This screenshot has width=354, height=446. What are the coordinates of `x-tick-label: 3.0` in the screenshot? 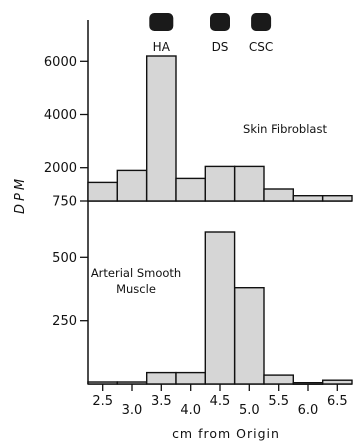 It's located at (132, 410).